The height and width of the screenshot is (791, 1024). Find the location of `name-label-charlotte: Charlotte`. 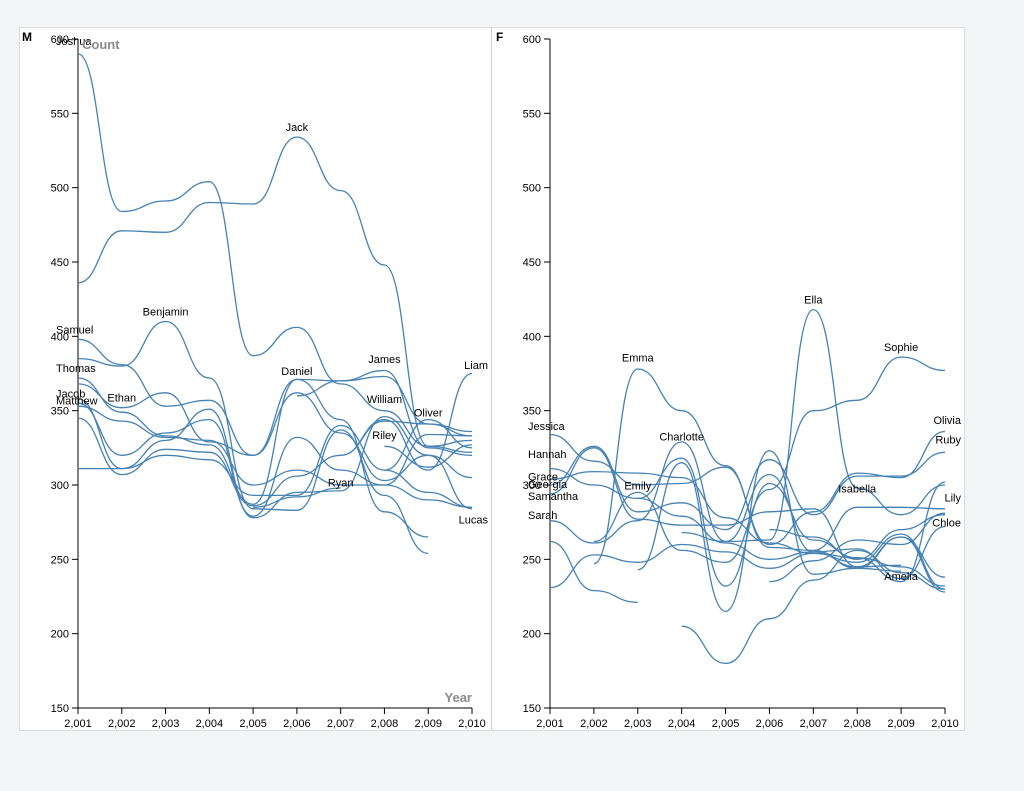

name-label-charlotte: Charlotte is located at coordinates (681, 437).